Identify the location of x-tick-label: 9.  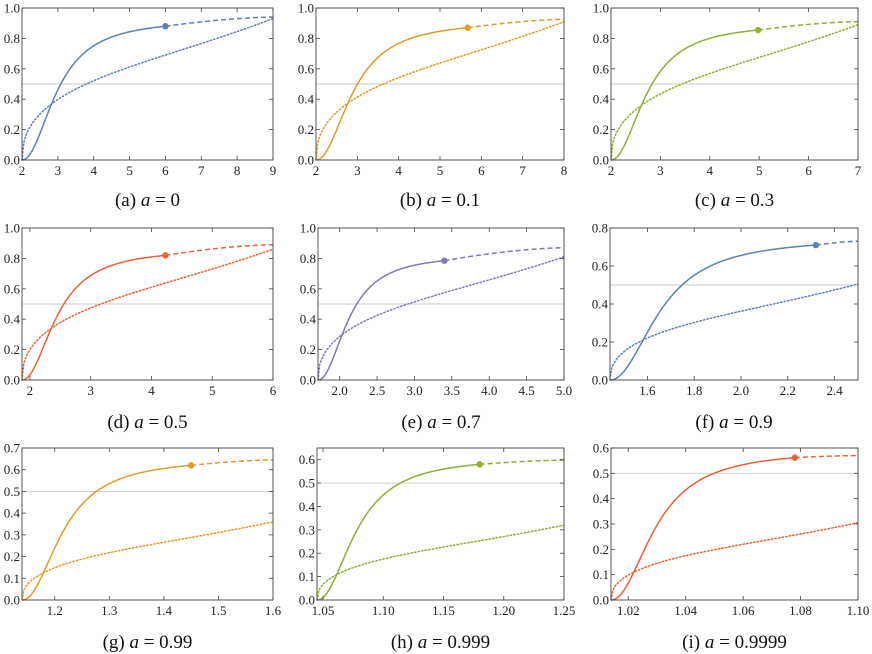
(273, 170).